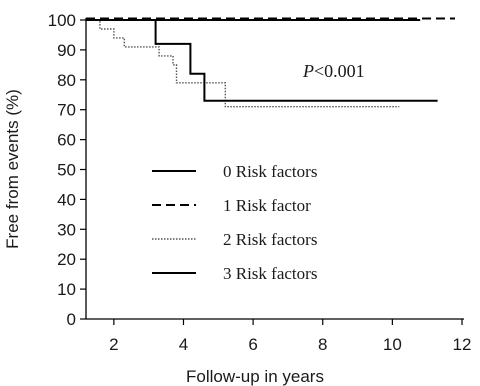 The height and width of the screenshot is (386, 480). What do you see at coordinates (66, 50) in the screenshot?
I see `y-tick-label: 90` at bounding box center [66, 50].